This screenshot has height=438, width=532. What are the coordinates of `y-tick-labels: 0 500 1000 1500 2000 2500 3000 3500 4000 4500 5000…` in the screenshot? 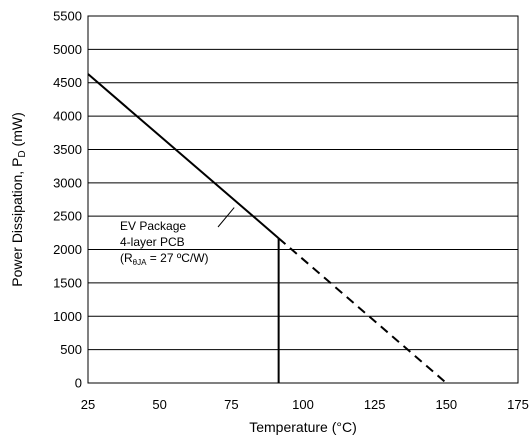 It's located at (67, 200).